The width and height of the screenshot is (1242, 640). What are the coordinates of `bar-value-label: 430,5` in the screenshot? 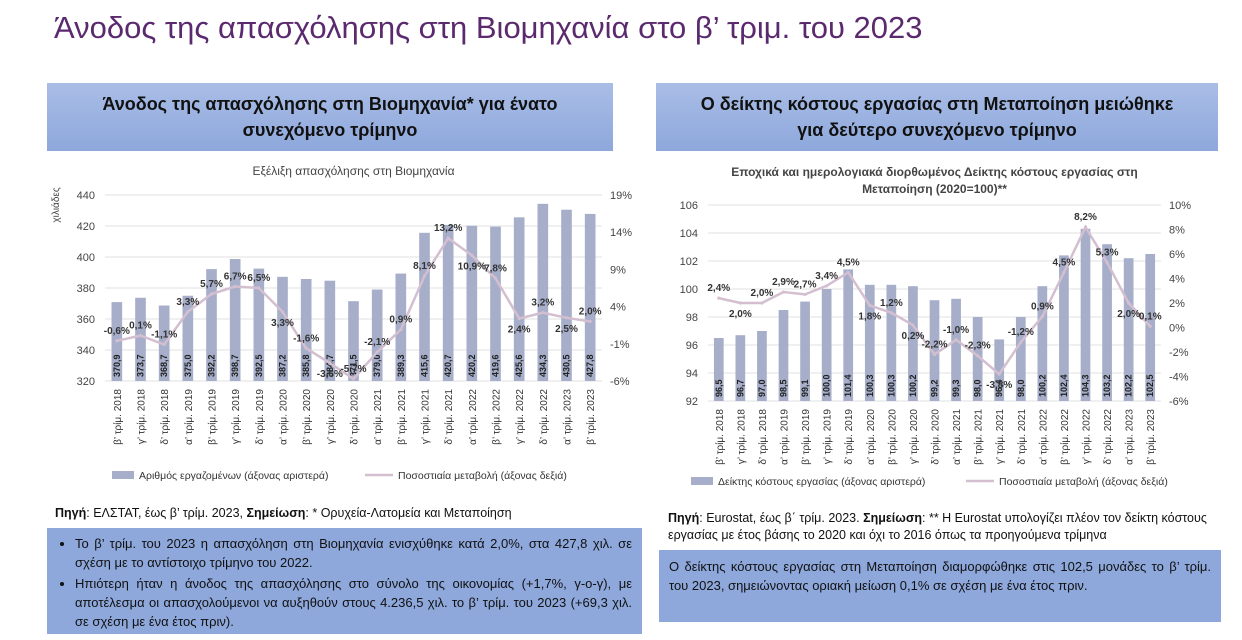 It's located at (567, 365).